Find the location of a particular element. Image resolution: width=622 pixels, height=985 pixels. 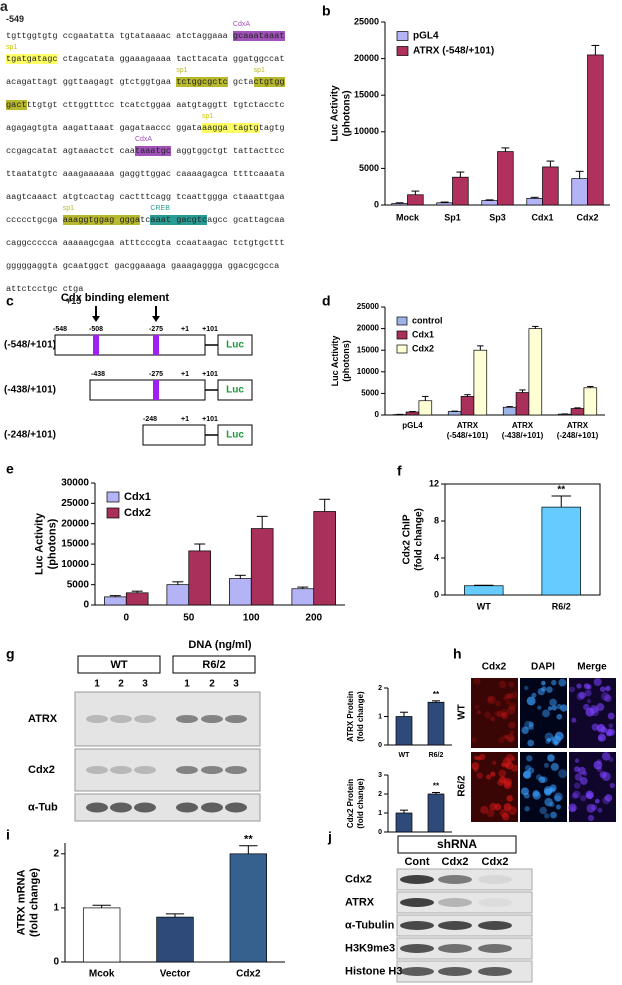

y-tick-label: 12 is located at coordinates (434, 483).